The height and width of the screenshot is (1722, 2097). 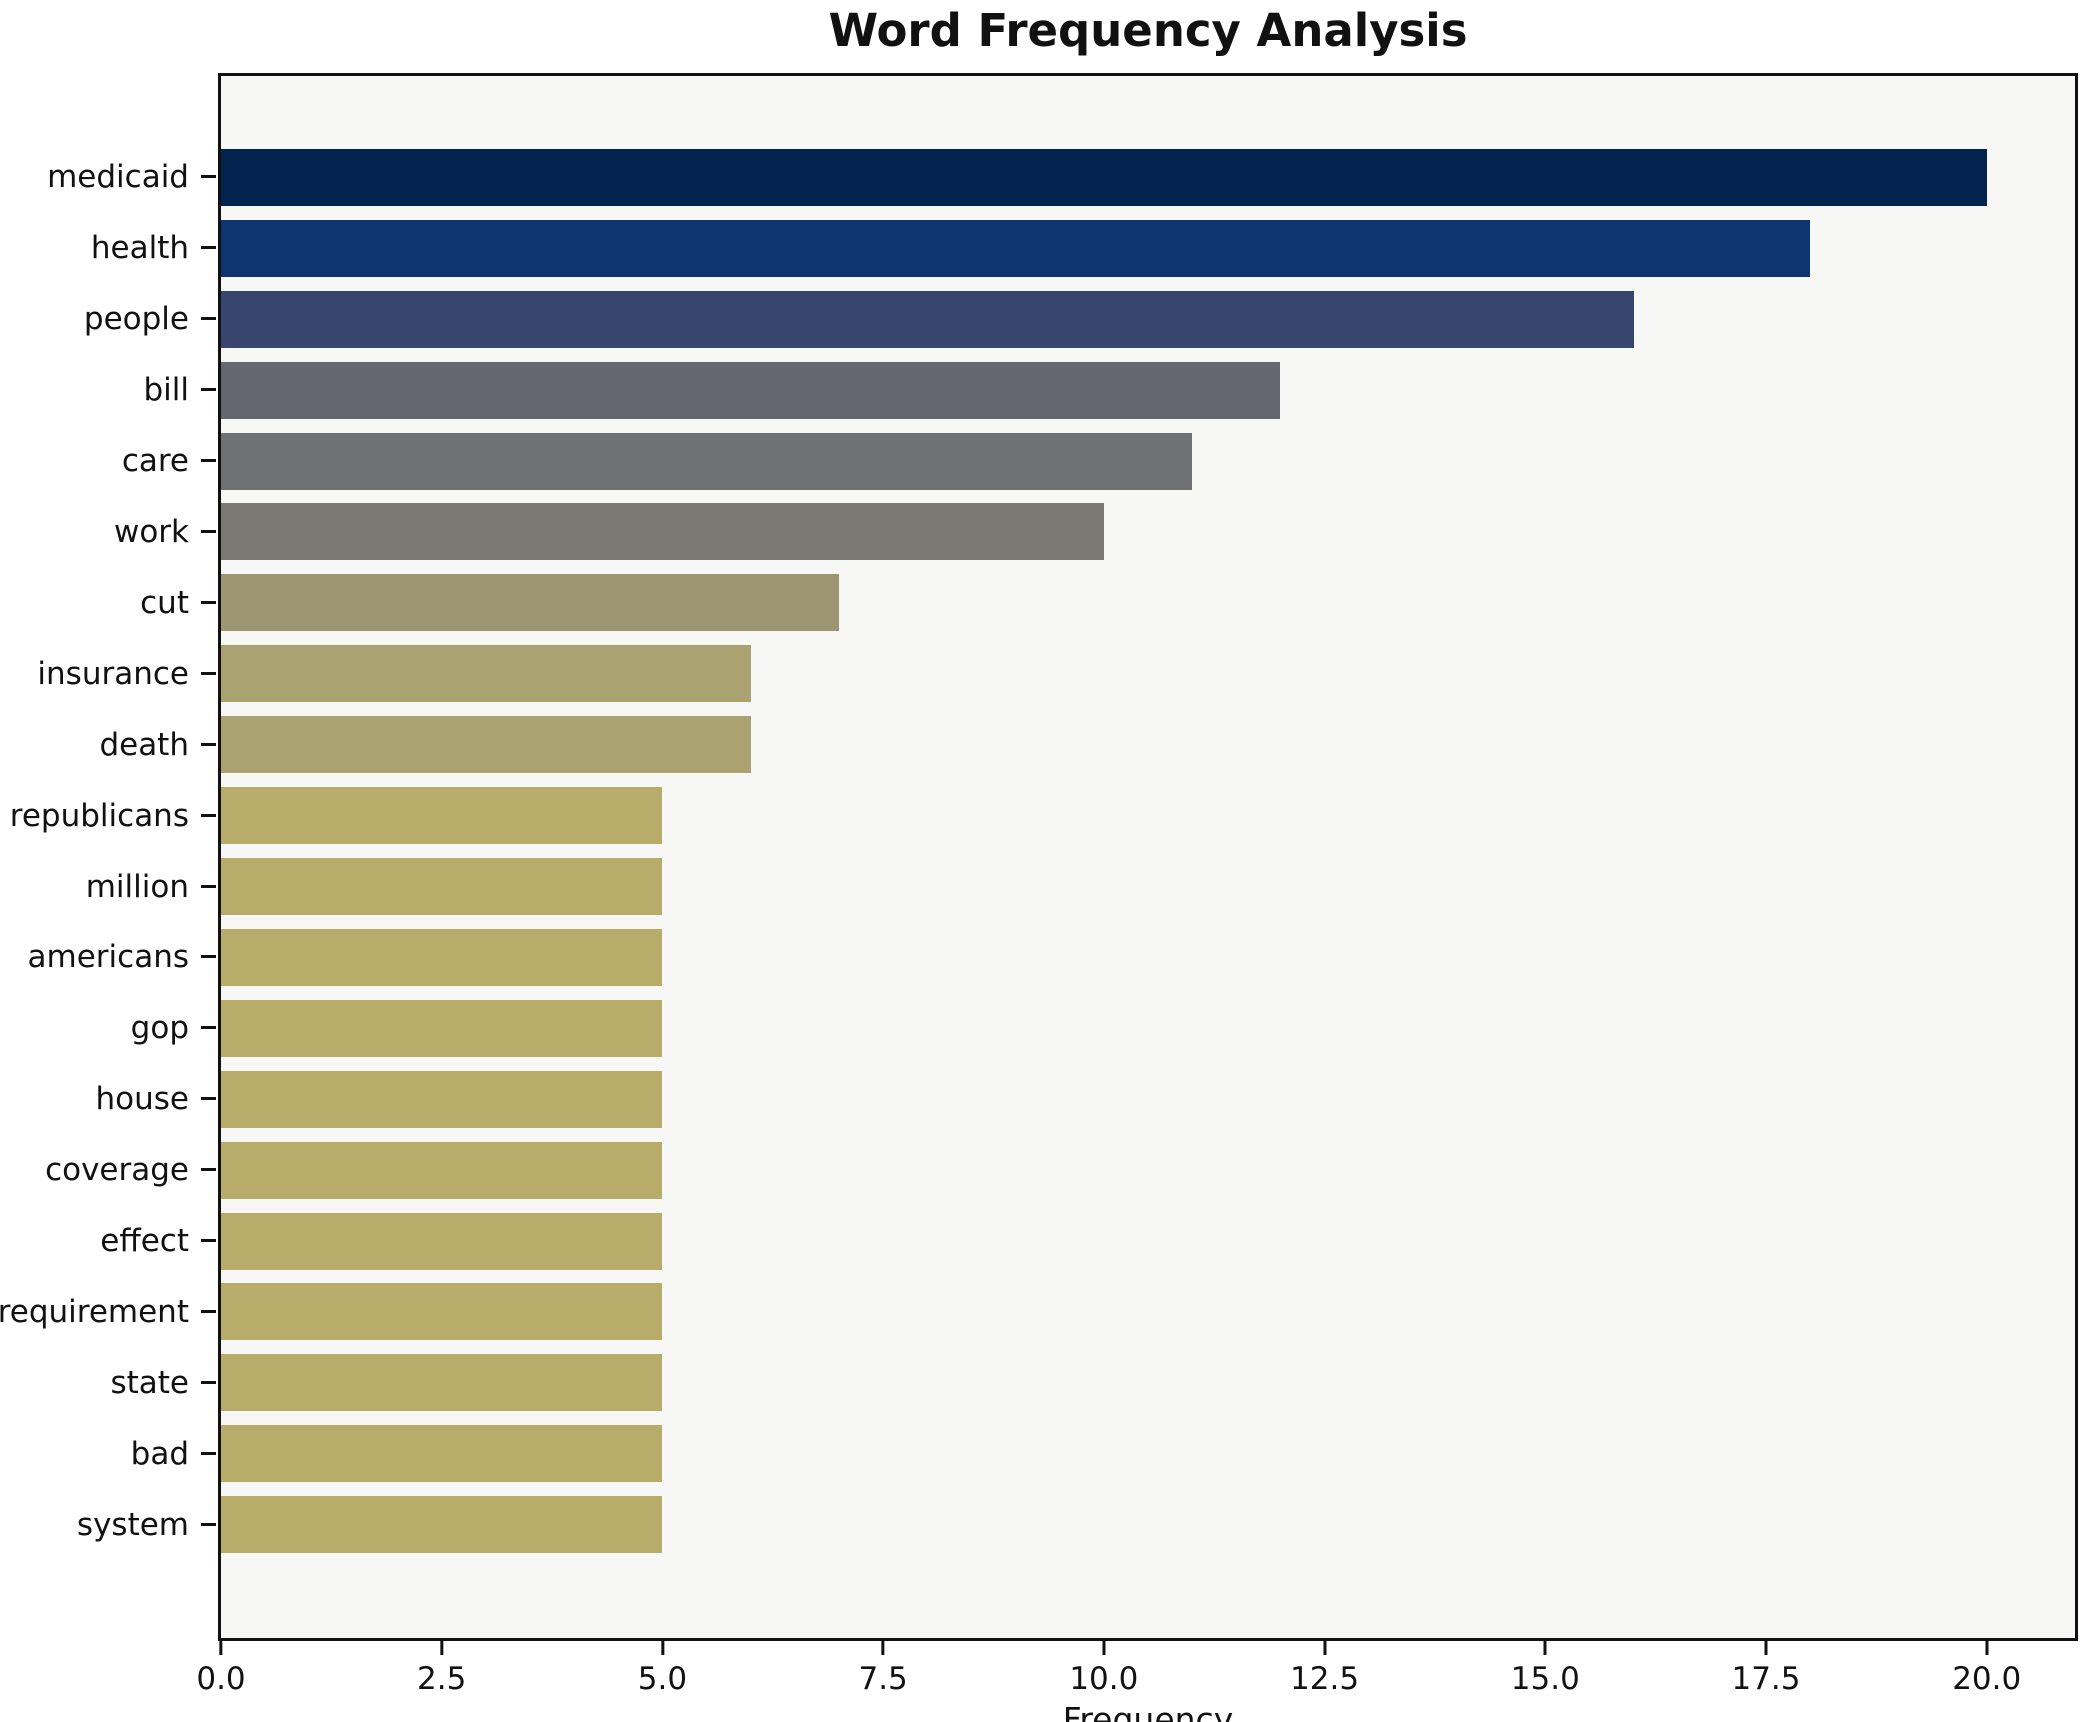 I want to click on bar-row: gop, so click(x=1103, y=1028).